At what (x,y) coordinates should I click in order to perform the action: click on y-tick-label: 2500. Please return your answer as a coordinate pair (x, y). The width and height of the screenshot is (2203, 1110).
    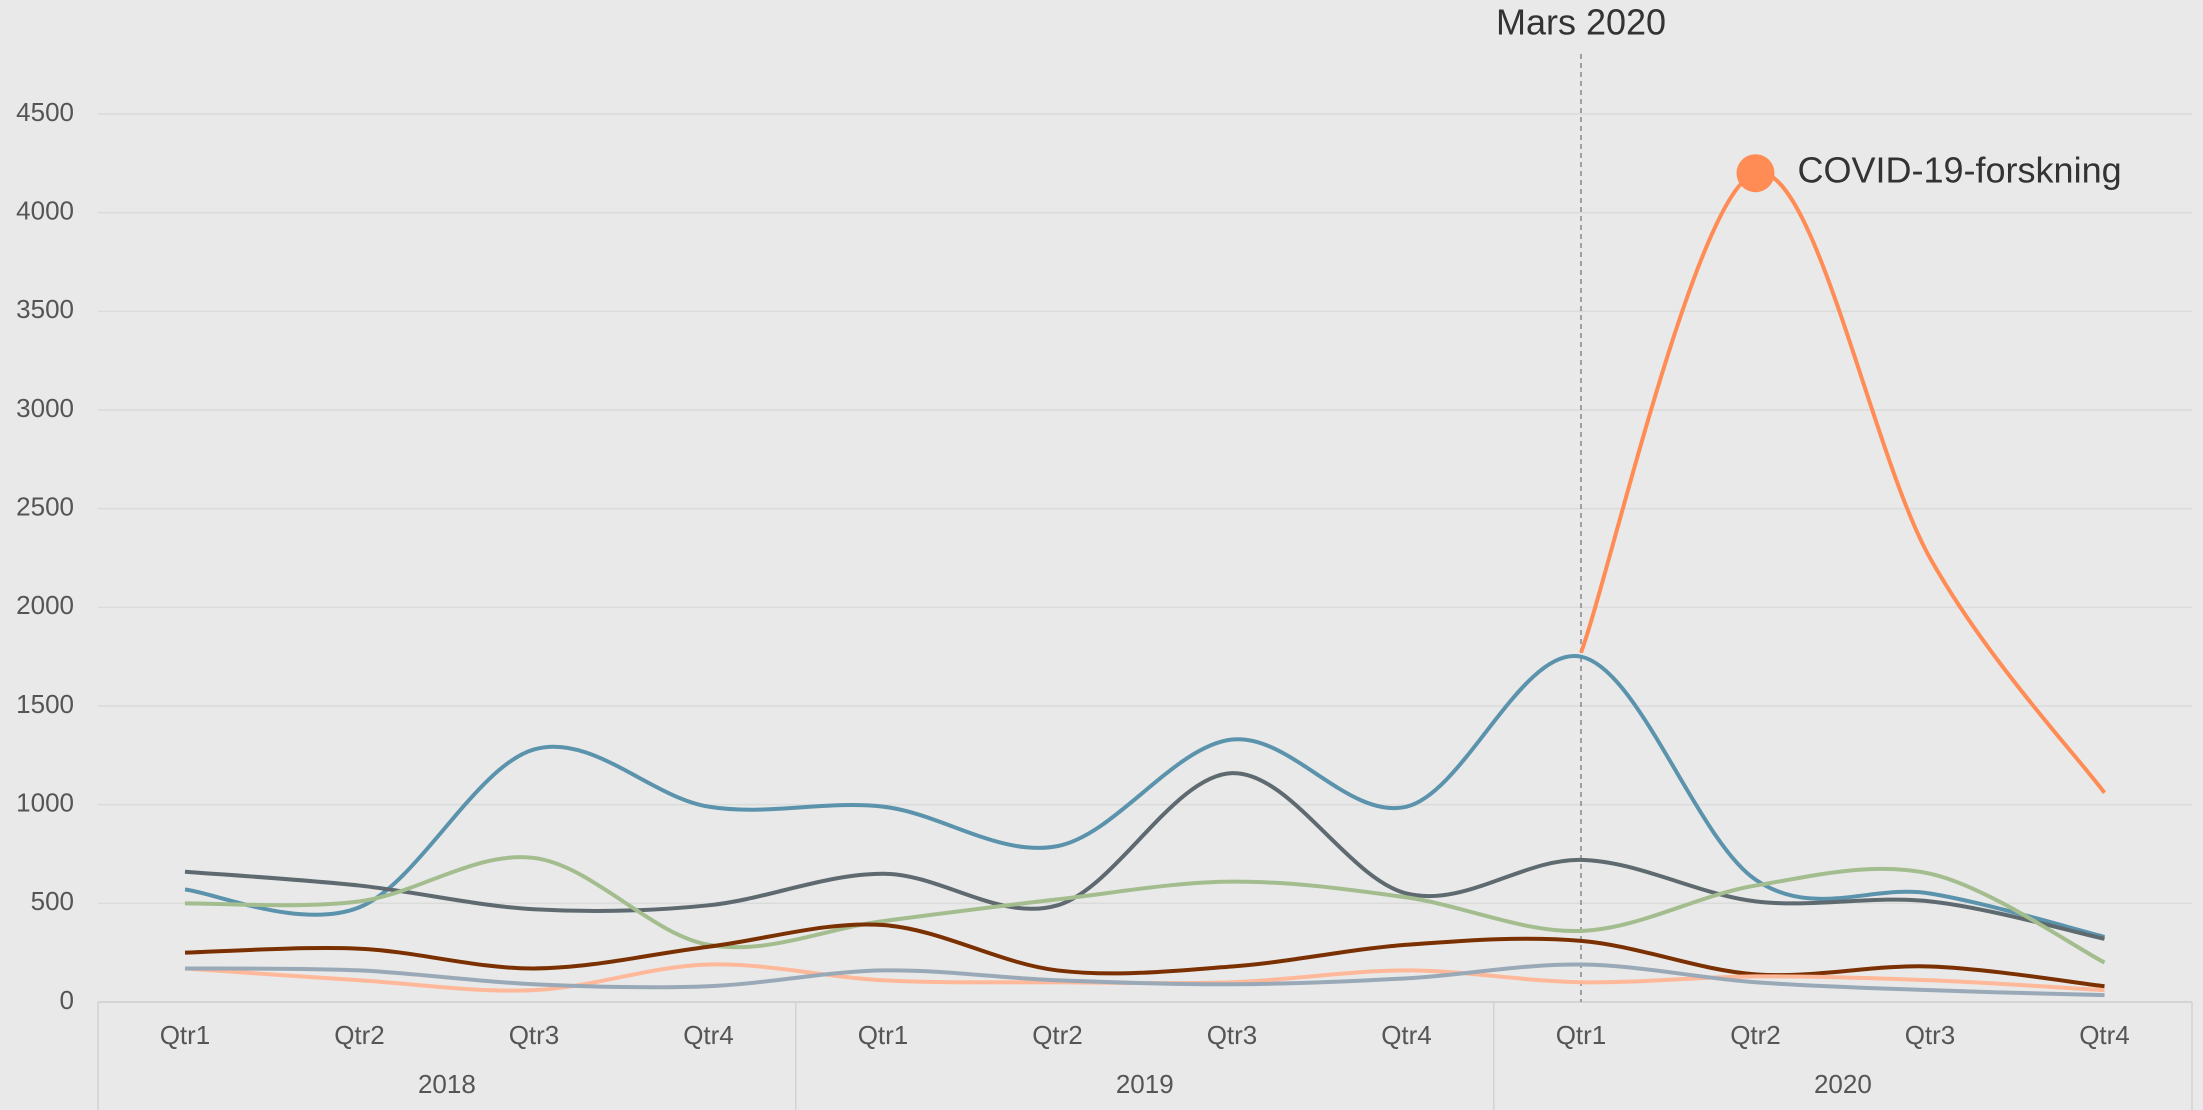
    Looking at the image, I should click on (45, 507).